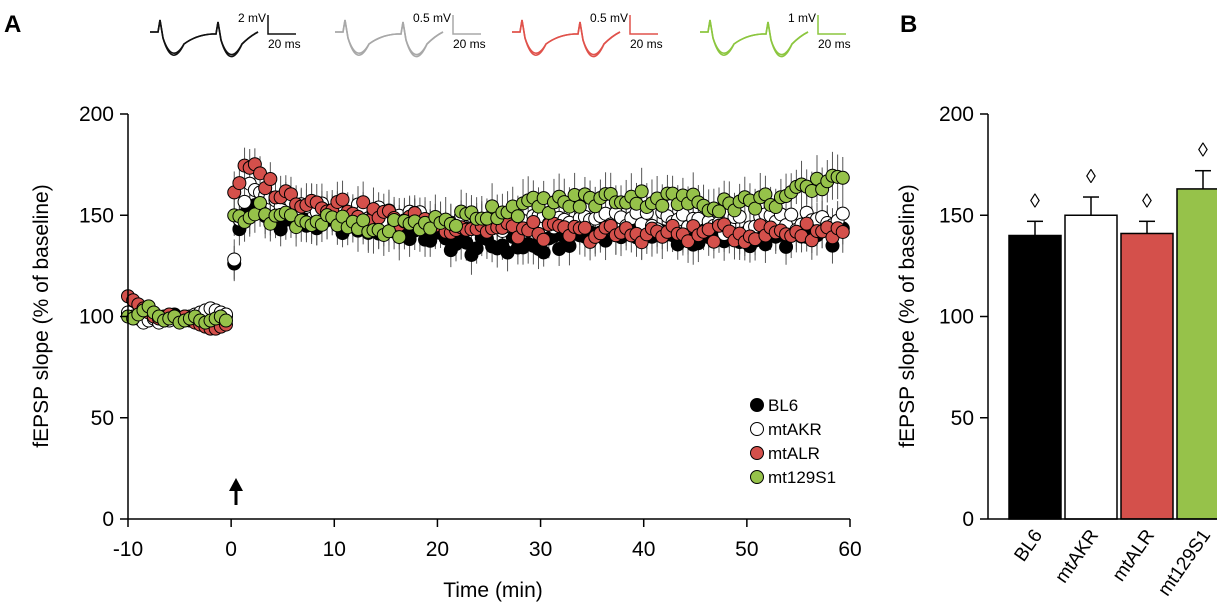 This screenshot has height=607, width=1217. What do you see at coordinates (128, 549) in the screenshot?
I see `x-tick-label-a: -10` at bounding box center [128, 549].